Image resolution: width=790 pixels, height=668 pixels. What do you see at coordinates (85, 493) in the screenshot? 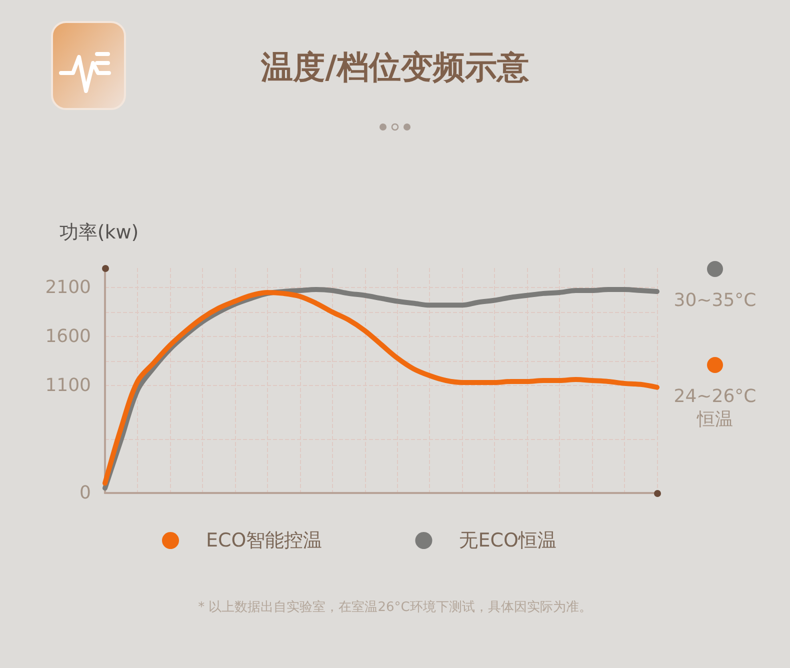
I see `y-tick-label: 0` at bounding box center [85, 493].